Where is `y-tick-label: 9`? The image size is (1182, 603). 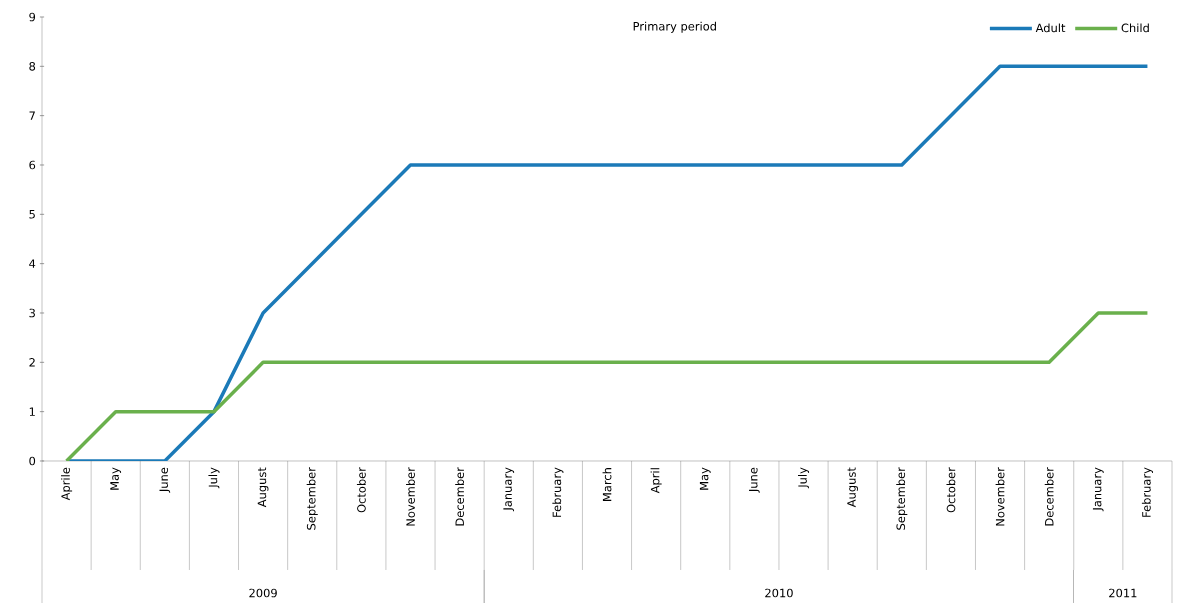 y-tick-label: 9 is located at coordinates (32, 17).